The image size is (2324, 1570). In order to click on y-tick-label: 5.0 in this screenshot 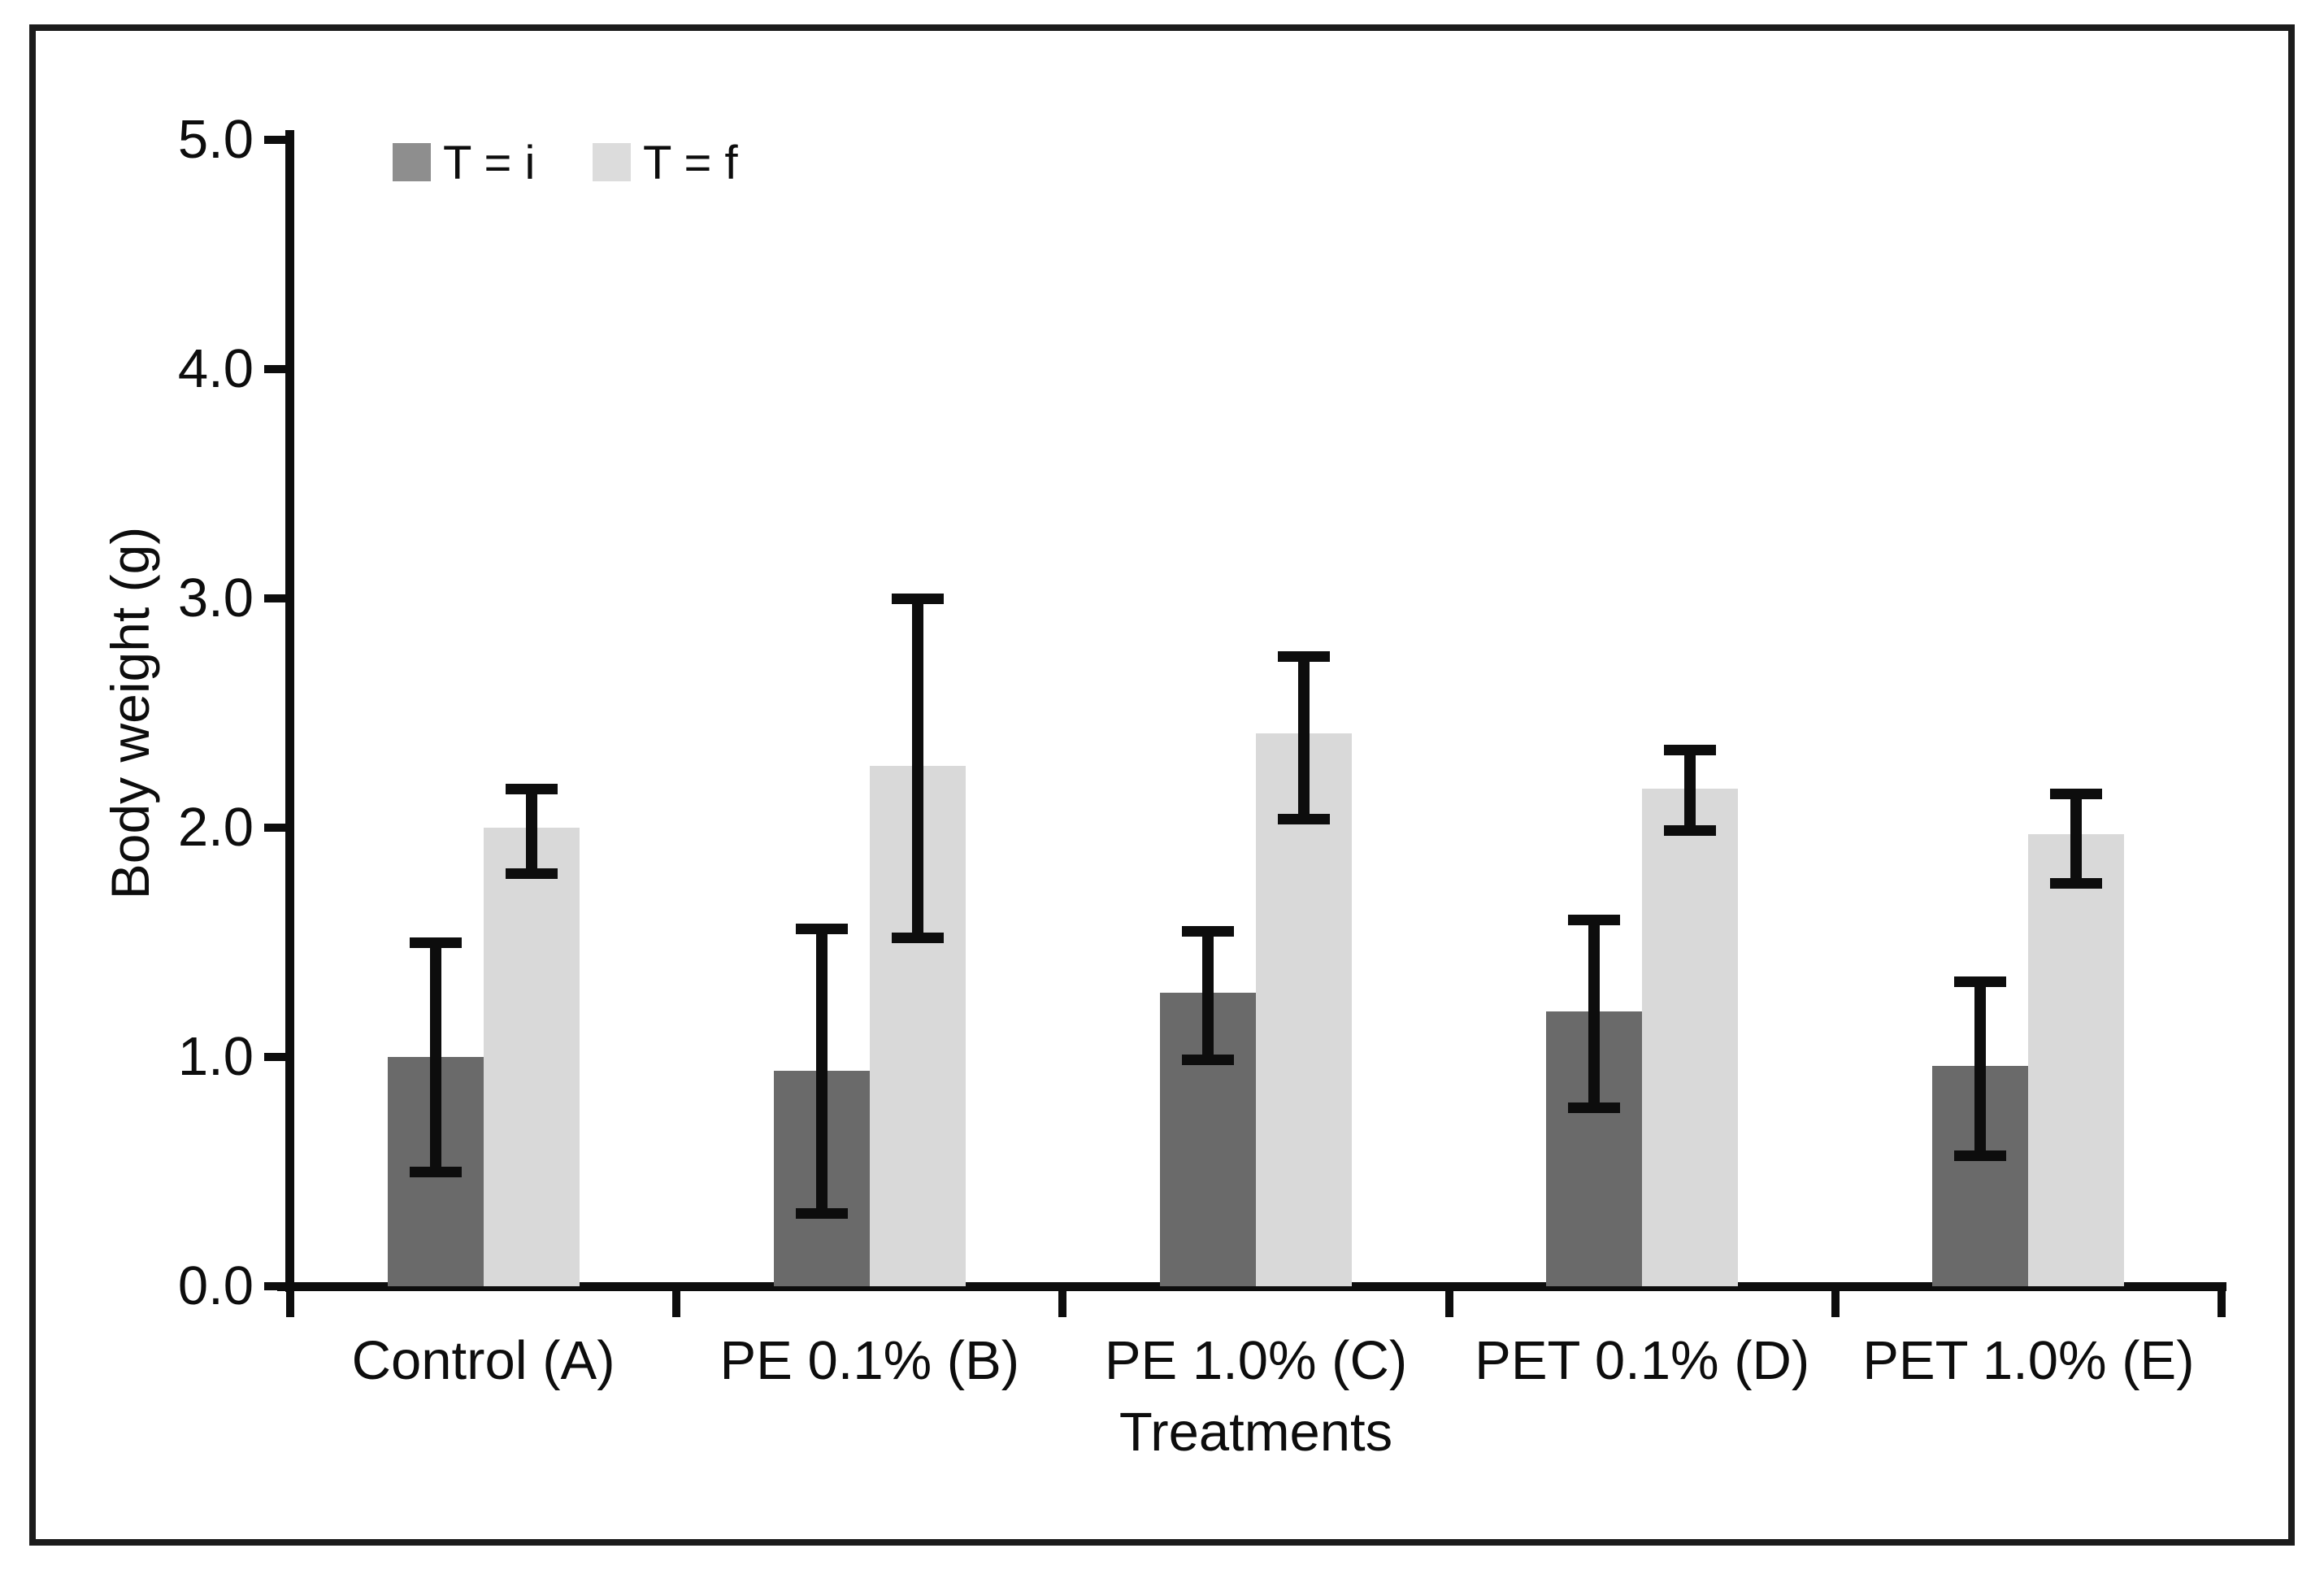, I will do `click(215, 139)`.